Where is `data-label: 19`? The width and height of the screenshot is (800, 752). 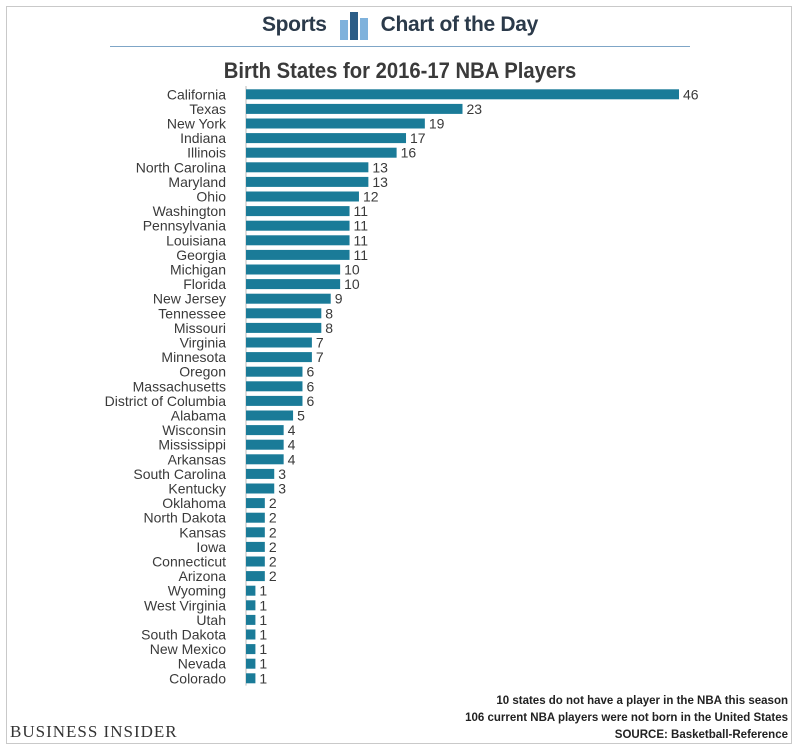 data-label: 19 is located at coordinates (437, 124).